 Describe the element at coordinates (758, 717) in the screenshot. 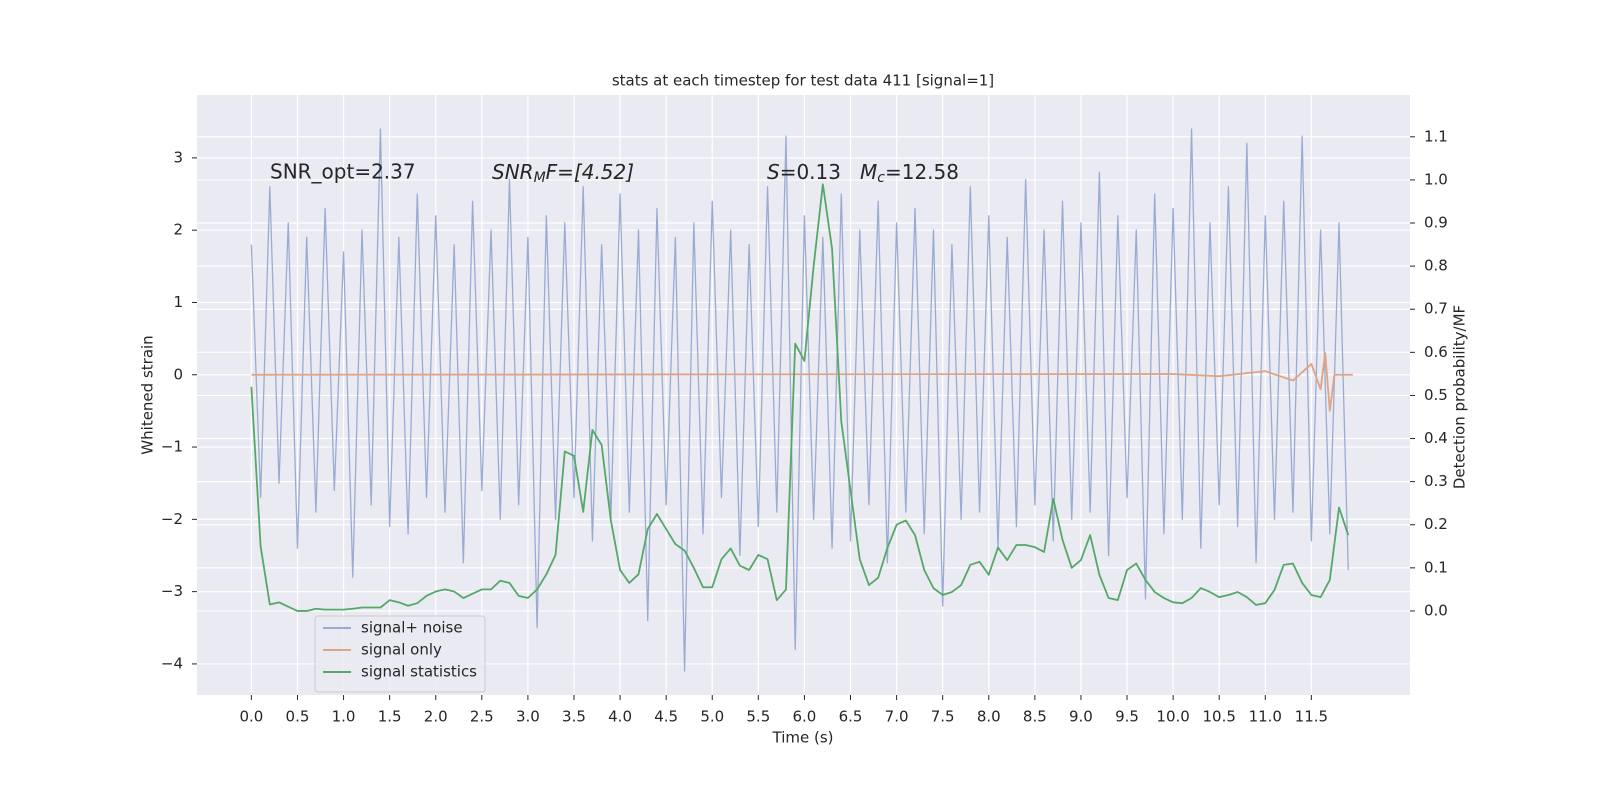

I see `x-tick-label: 5.5` at that location.